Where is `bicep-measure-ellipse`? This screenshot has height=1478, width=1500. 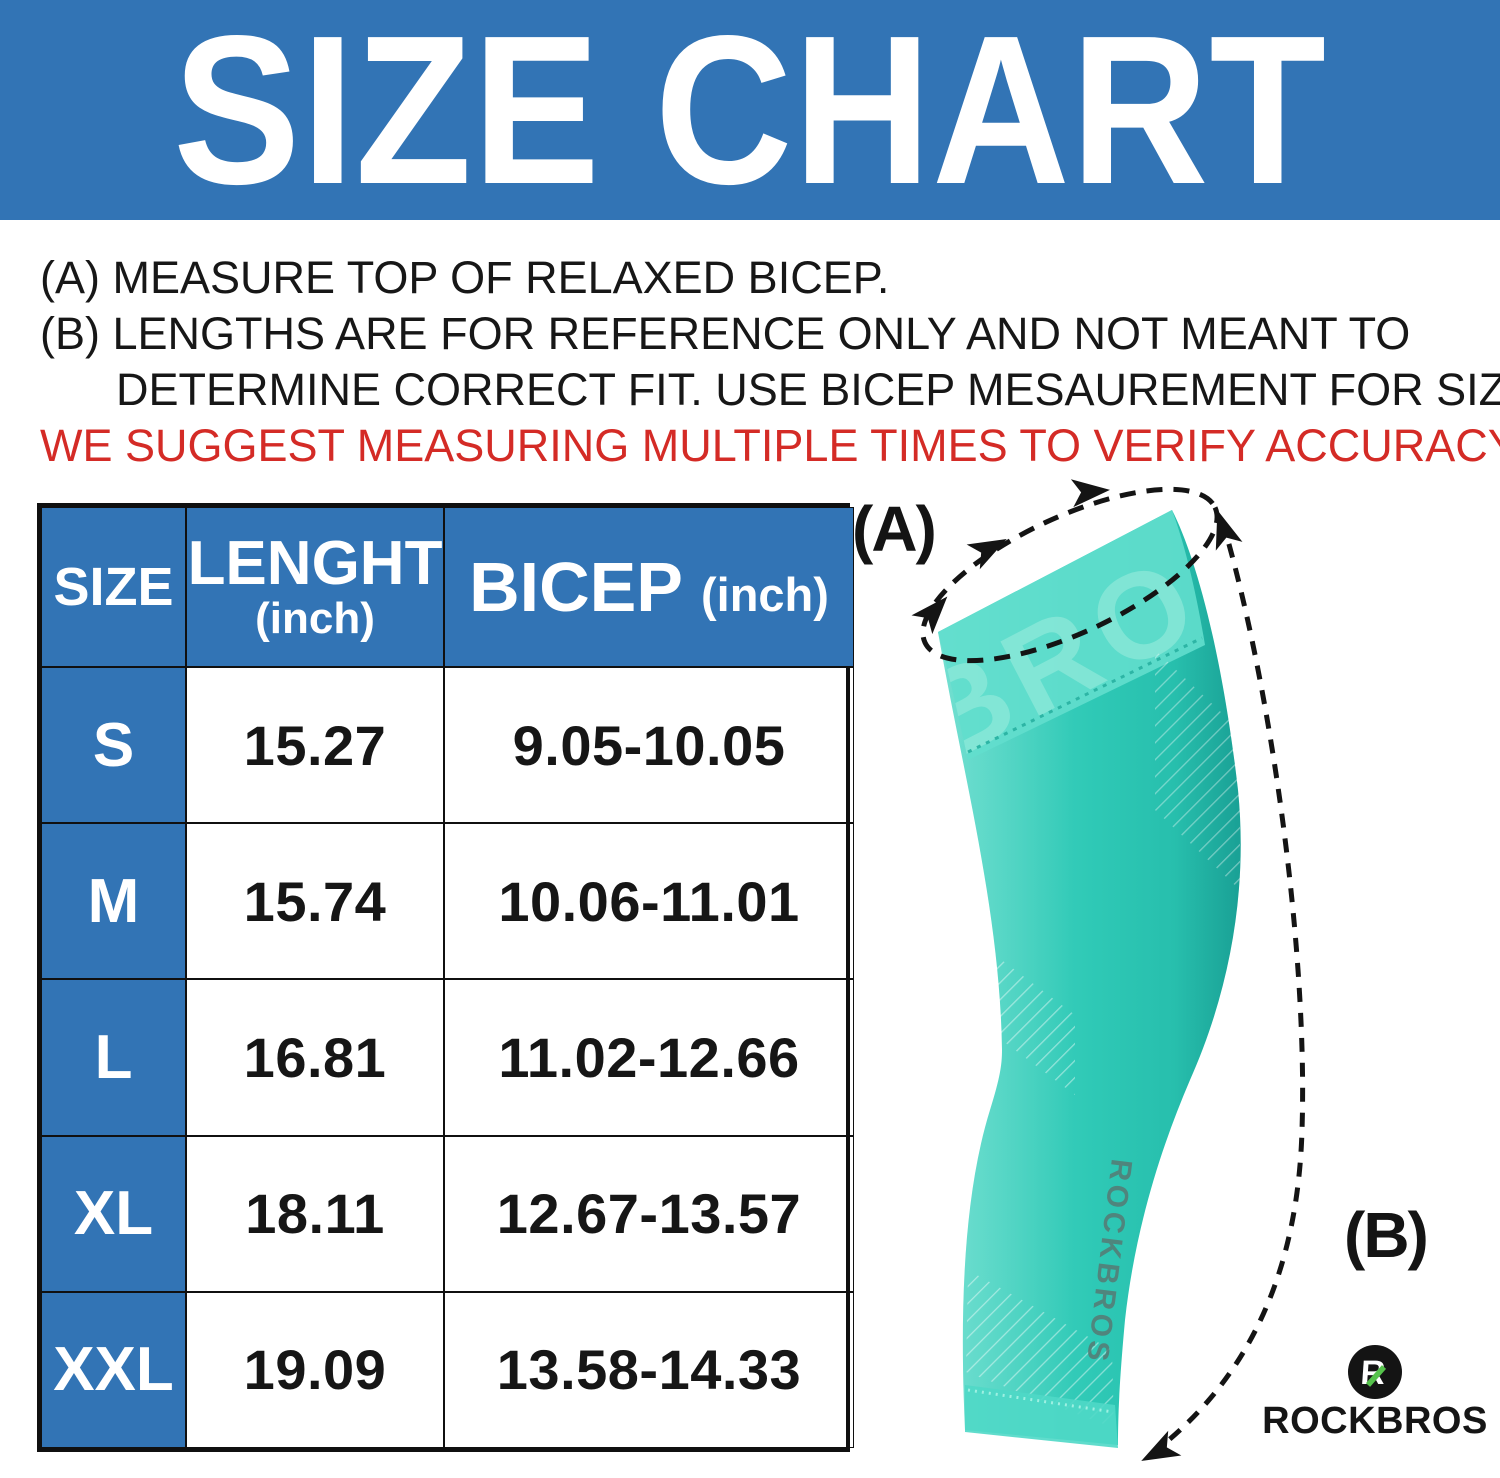
bicep-measure-ellipse is located at coordinates (1065, 571).